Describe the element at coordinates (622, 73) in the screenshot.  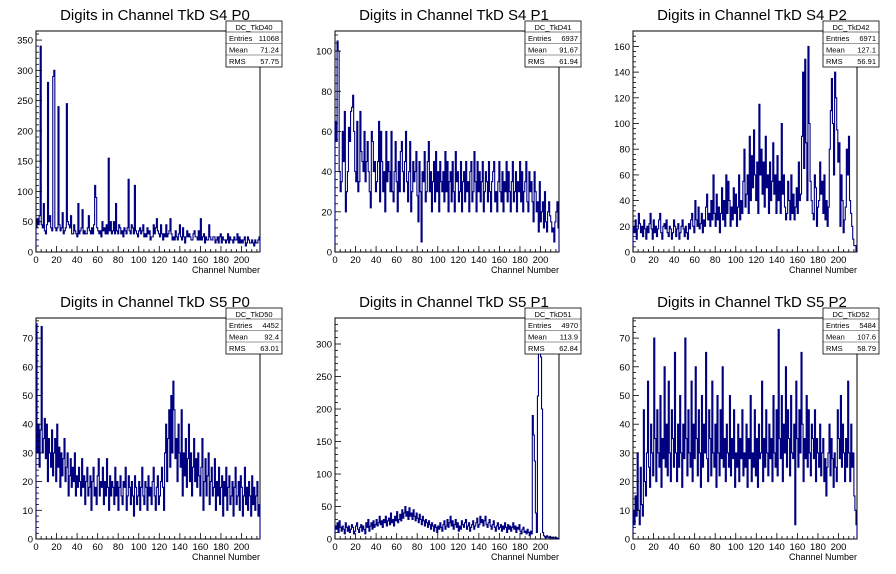
I see `y-tick-label: 140` at that location.